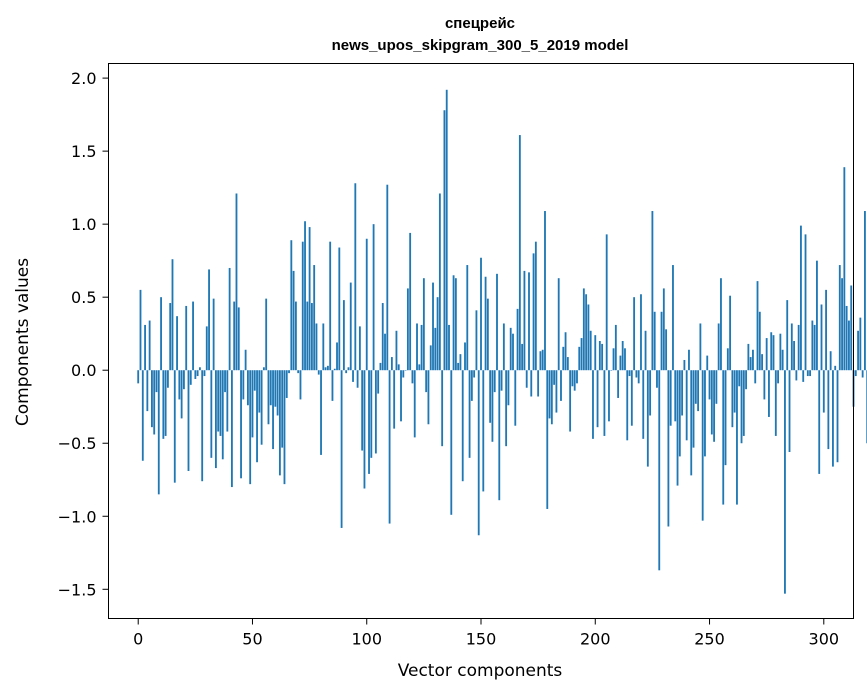 This screenshot has height=696, width=867. What do you see at coordinates (709, 639) in the screenshot?
I see `x-tick-label: 250` at bounding box center [709, 639].